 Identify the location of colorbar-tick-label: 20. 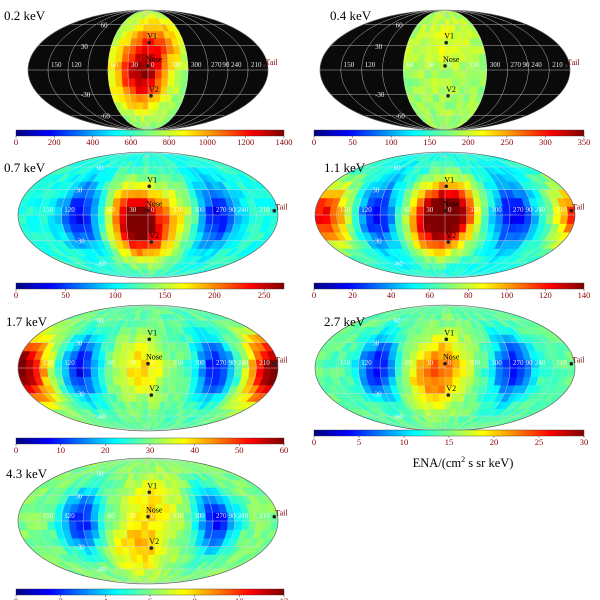
(352, 295).